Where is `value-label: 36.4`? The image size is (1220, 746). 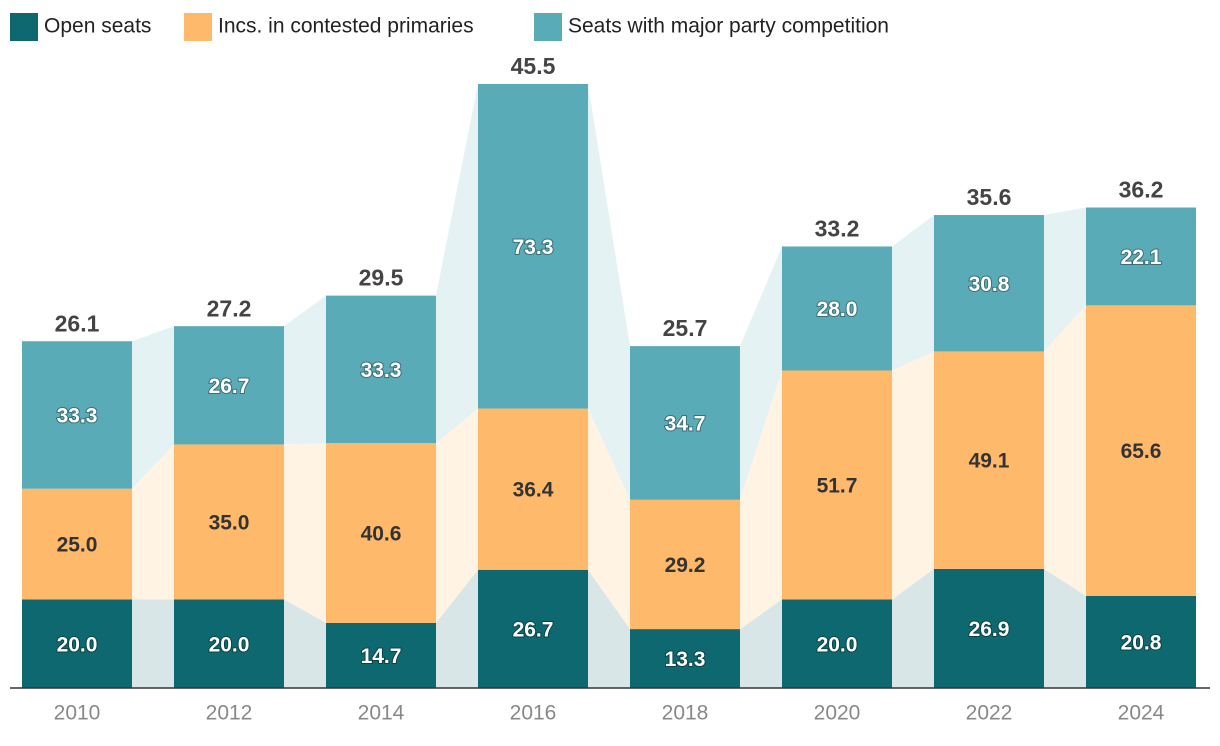 value-label: 36.4 is located at coordinates (533, 490).